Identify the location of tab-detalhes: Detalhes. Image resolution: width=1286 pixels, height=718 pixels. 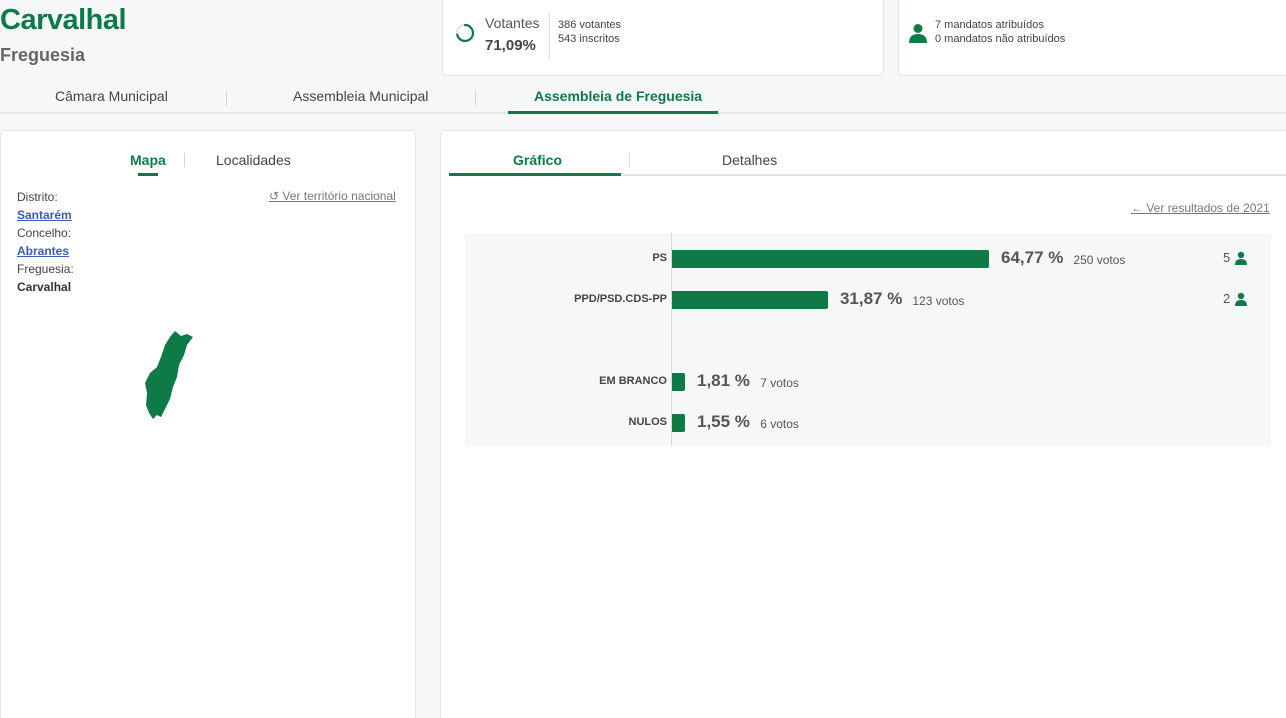
(750, 160).